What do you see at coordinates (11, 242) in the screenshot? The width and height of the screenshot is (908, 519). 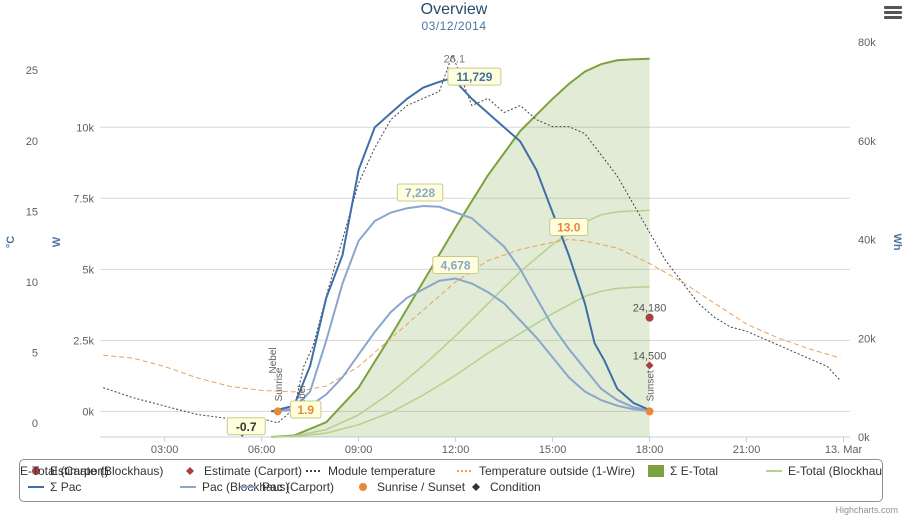 I see `y-axis-title-temperature: °C` at bounding box center [11, 242].